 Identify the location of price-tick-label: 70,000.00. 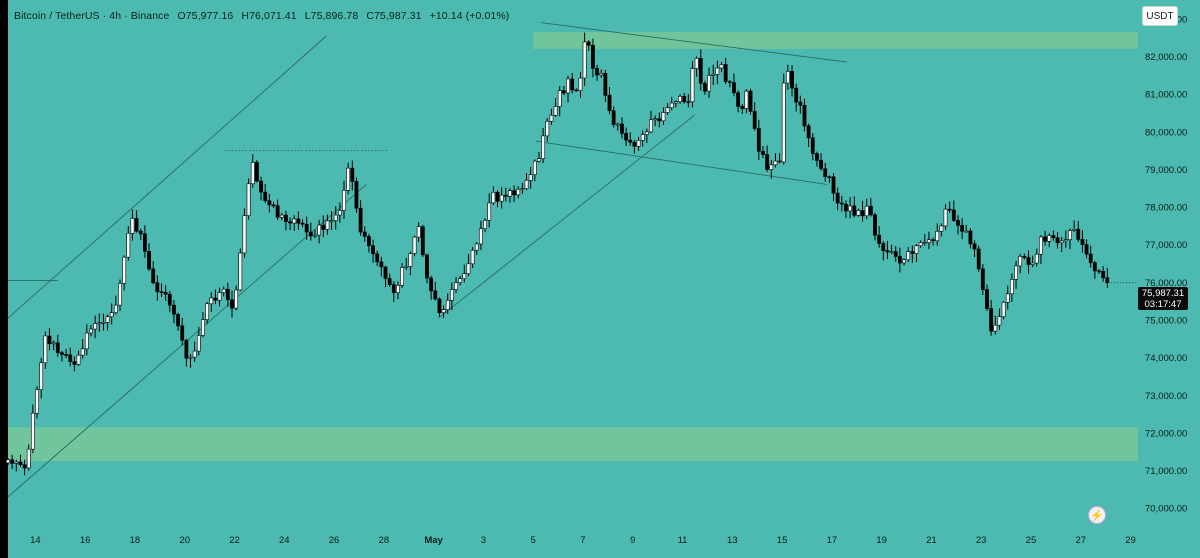
(1166, 509).